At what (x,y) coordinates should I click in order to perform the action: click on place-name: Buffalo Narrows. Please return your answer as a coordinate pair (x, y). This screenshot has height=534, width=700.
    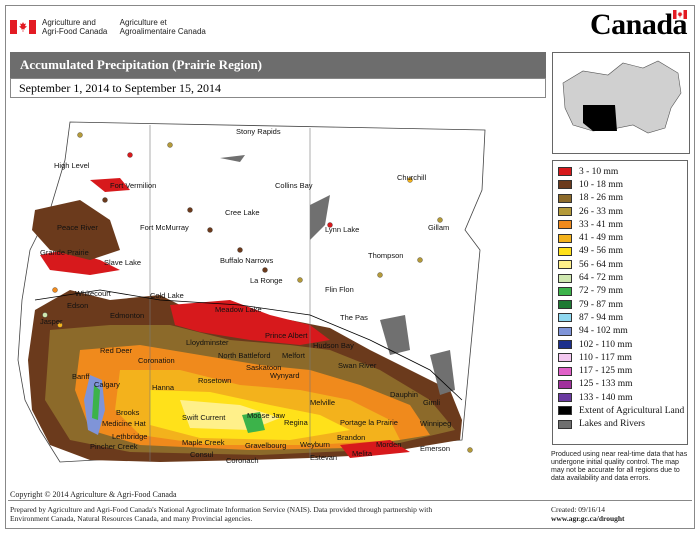
    Looking at the image, I should click on (246, 260).